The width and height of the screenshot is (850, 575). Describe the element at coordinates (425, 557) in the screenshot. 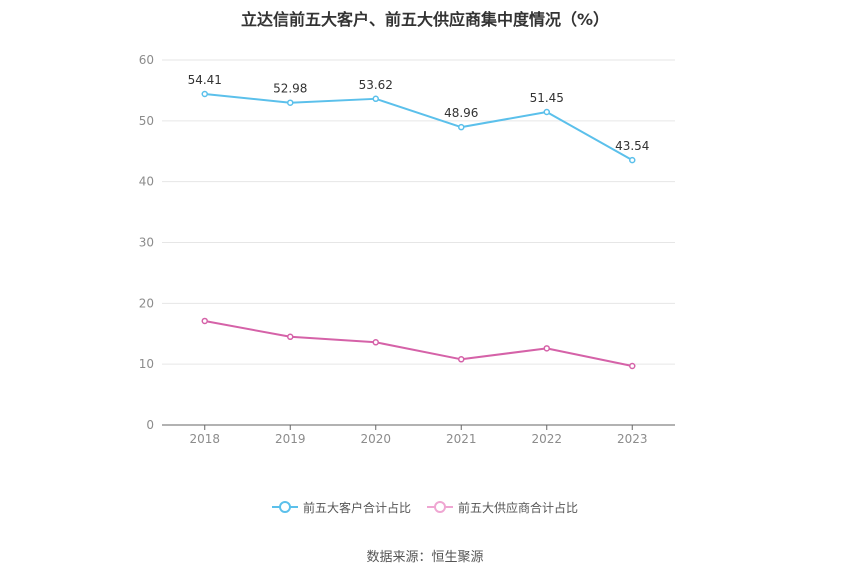

I see `data-source-note: 数据来源：恒生聚源` at that location.